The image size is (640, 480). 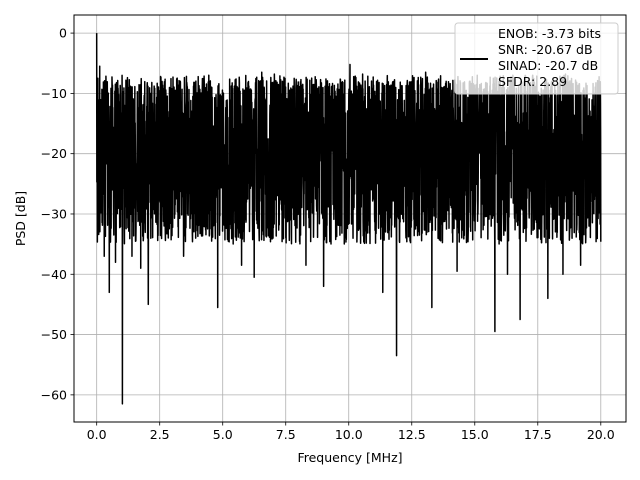 What do you see at coordinates (54, 213) in the screenshot?
I see `y-tick-label: −30` at bounding box center [54, 213].